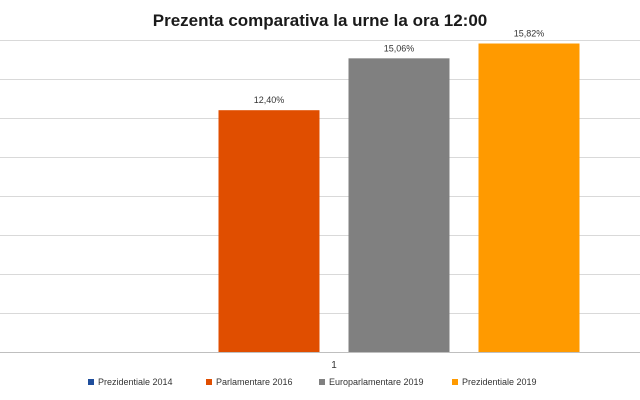 The height and width of the screenshot is (400, 640). I want to click on legend-label: Prezidentiale 2019, so click(499, 382).